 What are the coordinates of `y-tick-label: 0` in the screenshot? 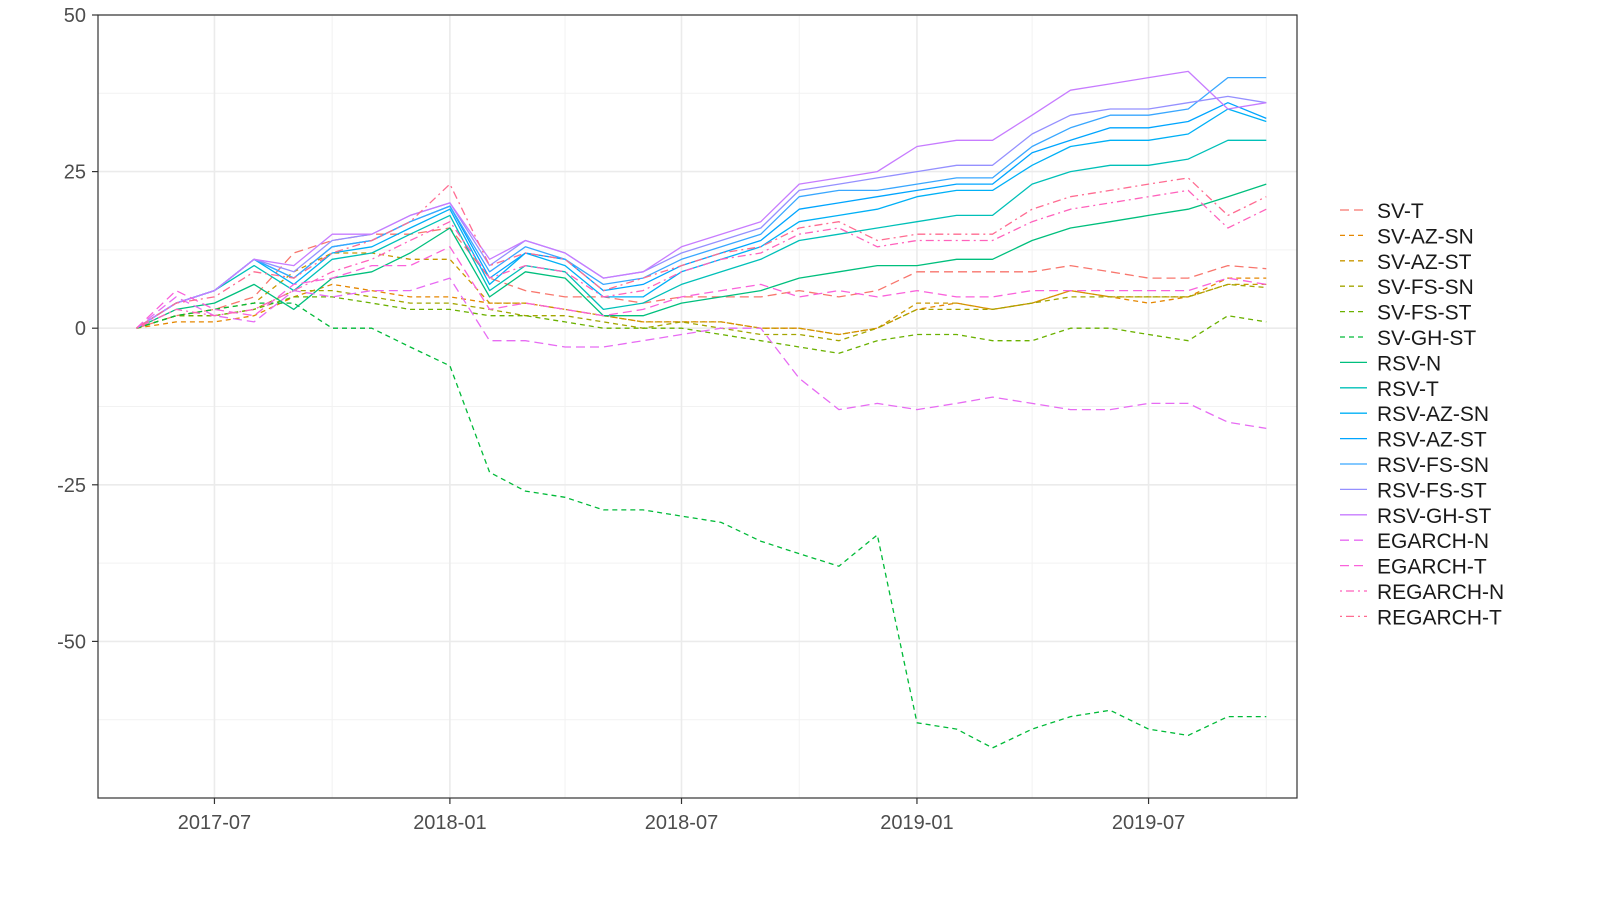 It's located at (80, 329).